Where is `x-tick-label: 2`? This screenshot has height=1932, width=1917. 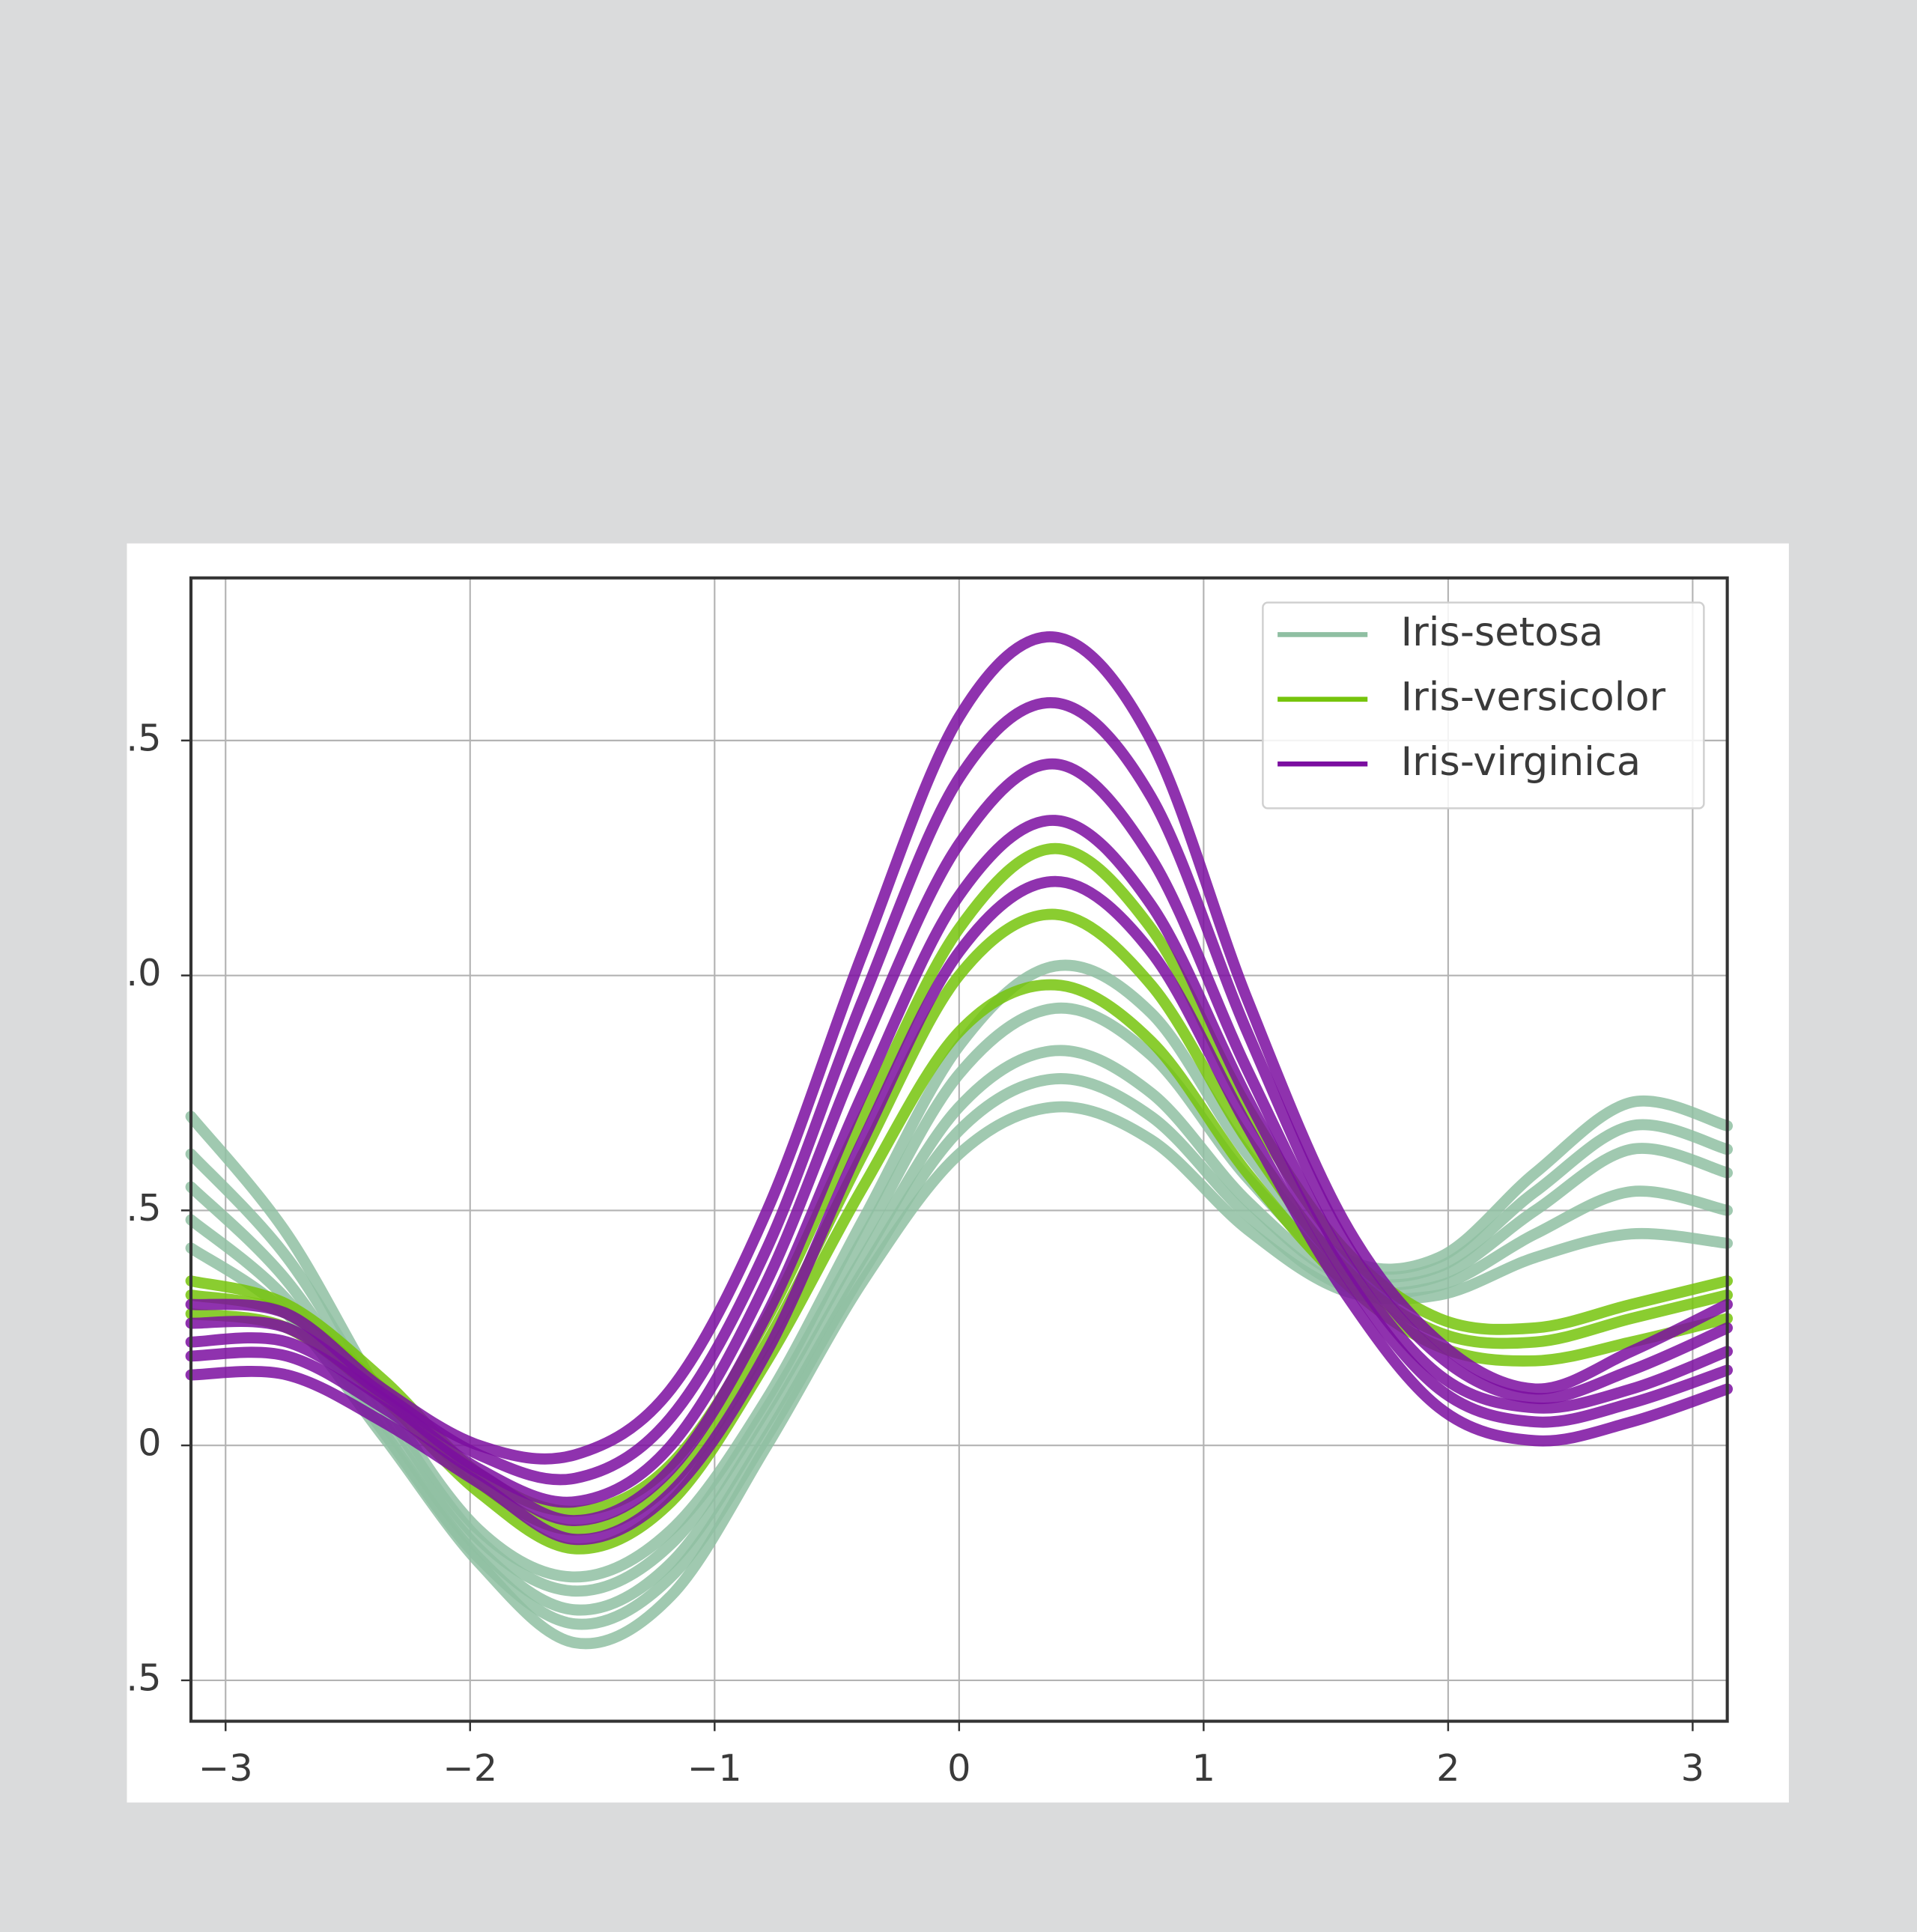 x-tick-label: 2 is located at coordinates (1447, 1768).